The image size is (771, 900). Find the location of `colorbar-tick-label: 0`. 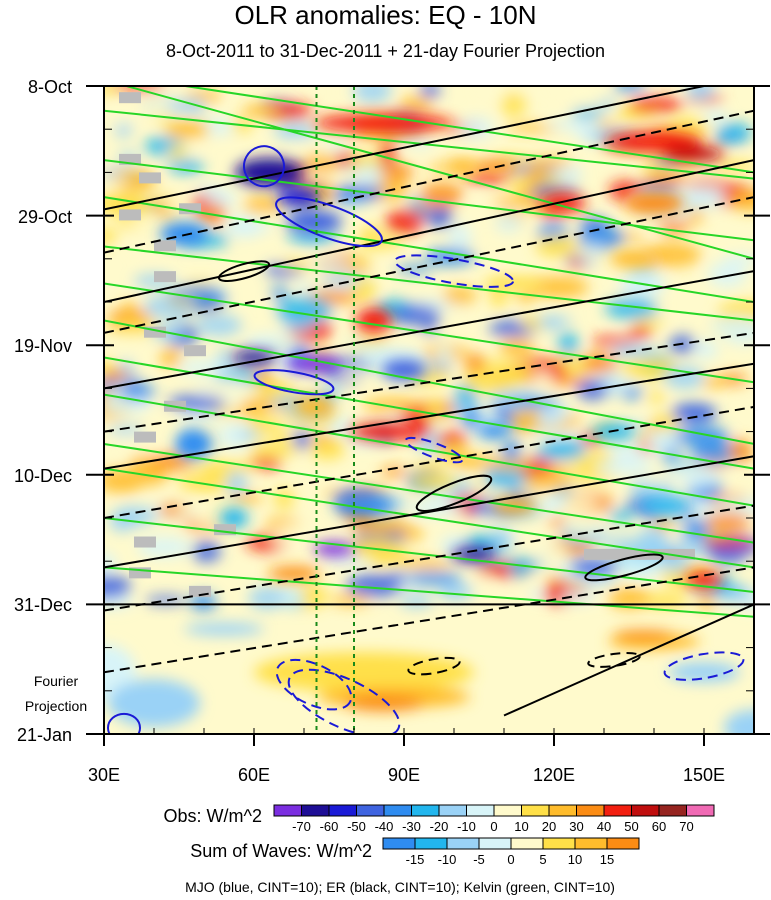

colorbar-tick-label: 0 is located at coordinates (510, 859).